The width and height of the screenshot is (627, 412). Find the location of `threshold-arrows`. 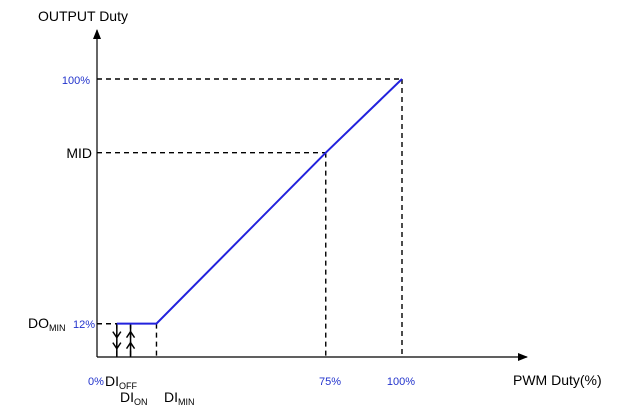

threshold-arrows is located at coordinates (124, 340).